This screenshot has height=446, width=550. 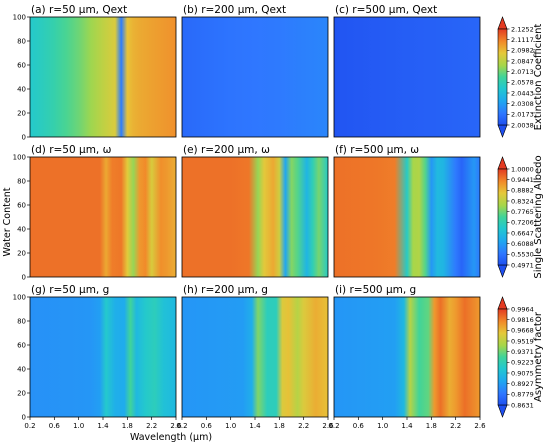 I want to click on colorbar-label: Single Scattering Albedo, so click(x=538, y=216).